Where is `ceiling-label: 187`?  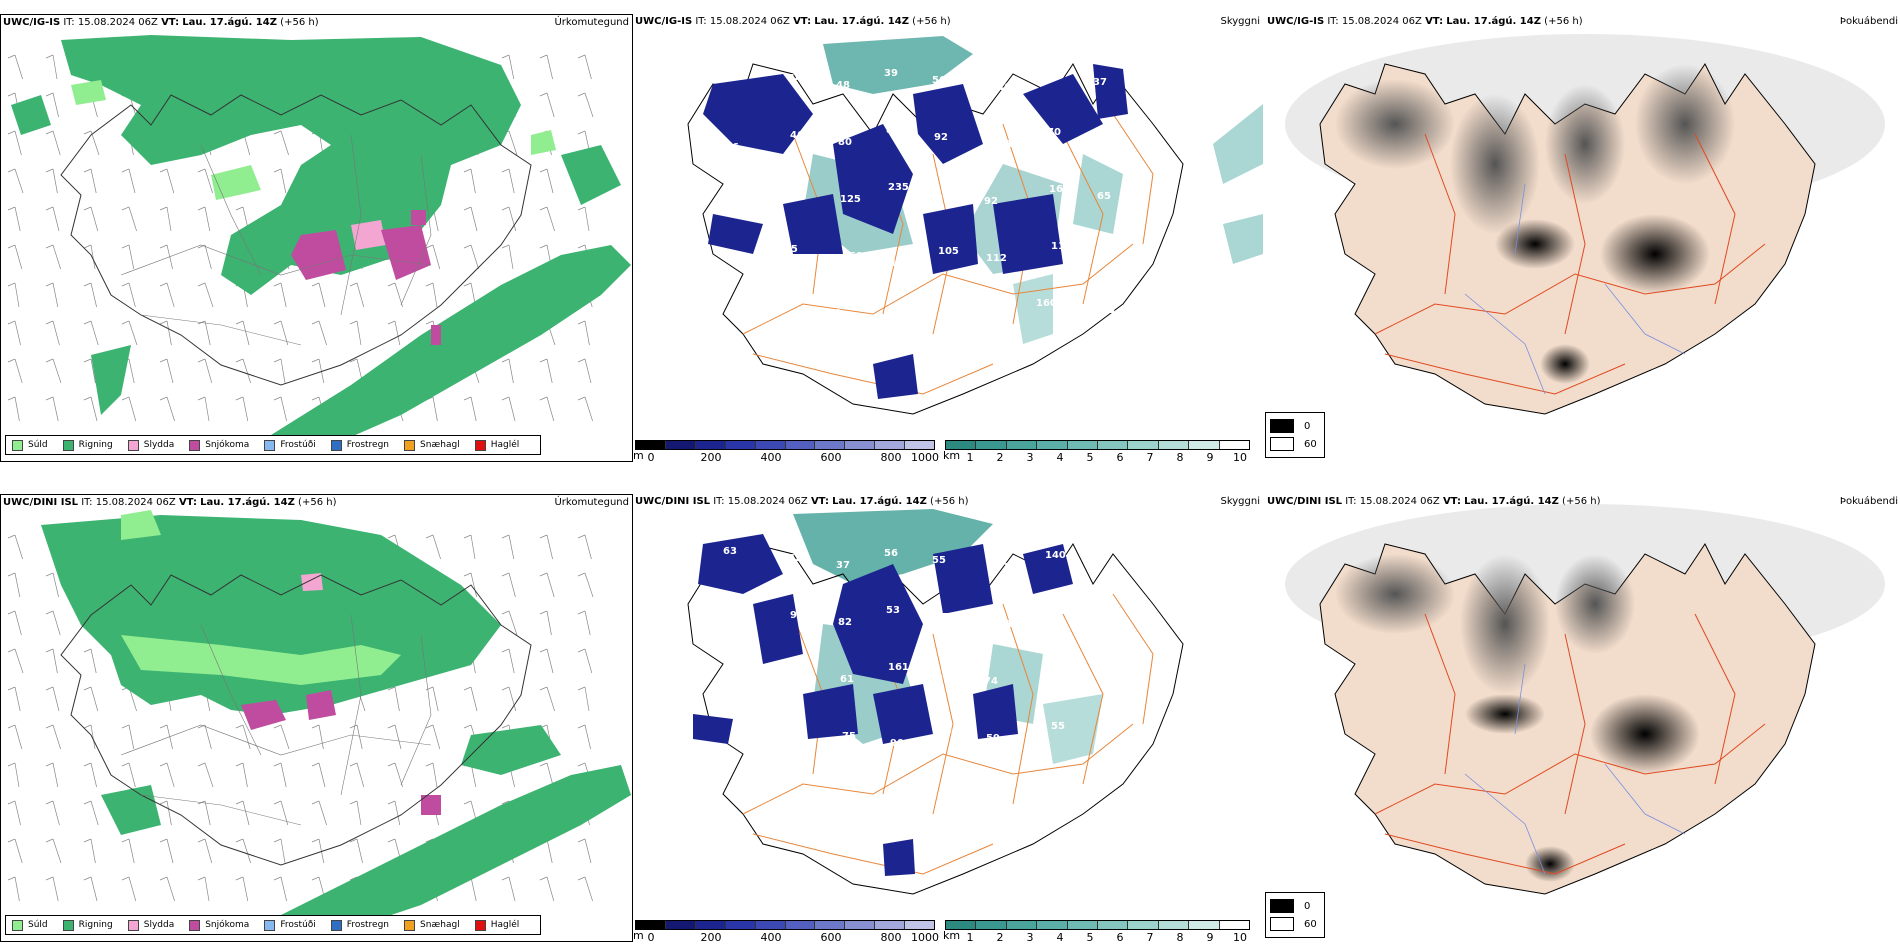 ceiling-label: 187 is located at coordinates (739, 261).